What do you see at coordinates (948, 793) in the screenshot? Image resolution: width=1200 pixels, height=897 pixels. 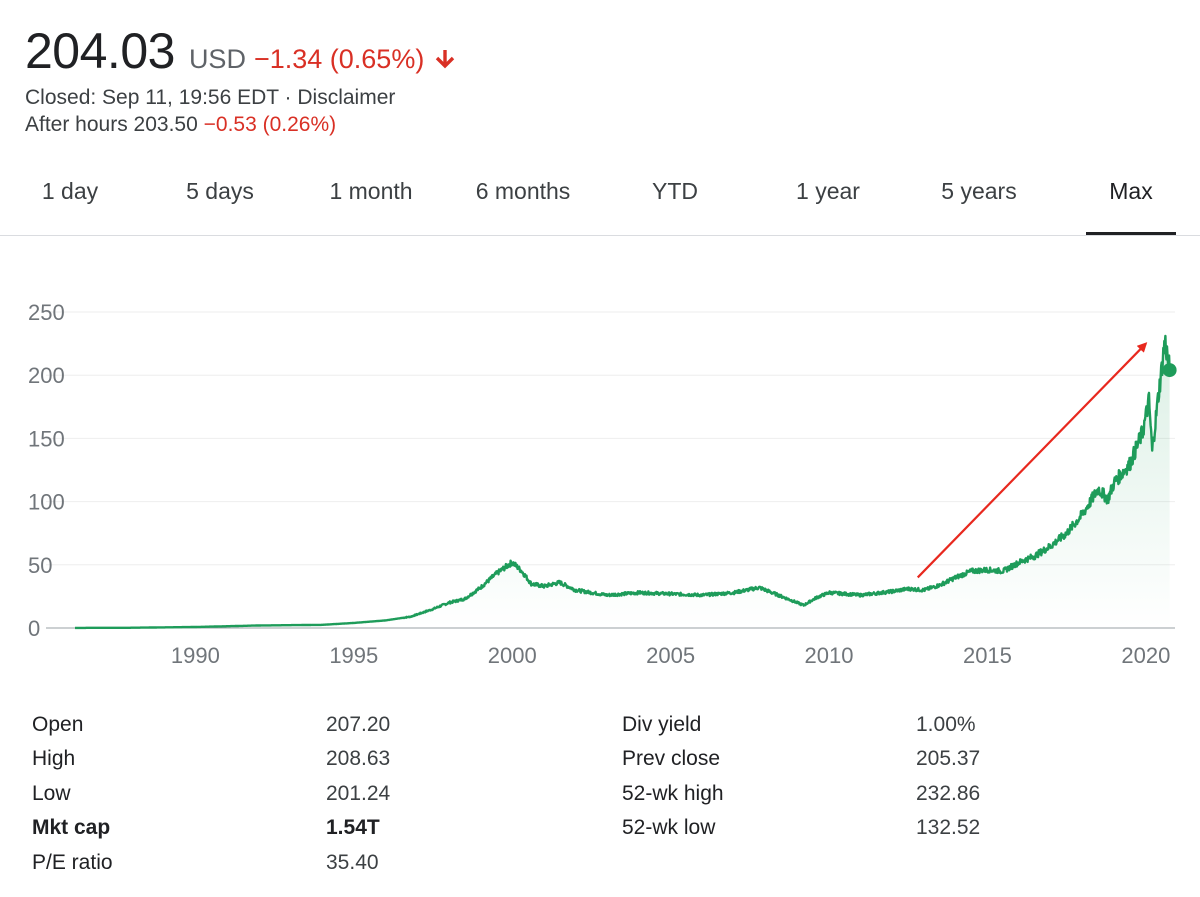 I see `stat-value-52wk-high: 232.86` at bounding box center [948, 793].